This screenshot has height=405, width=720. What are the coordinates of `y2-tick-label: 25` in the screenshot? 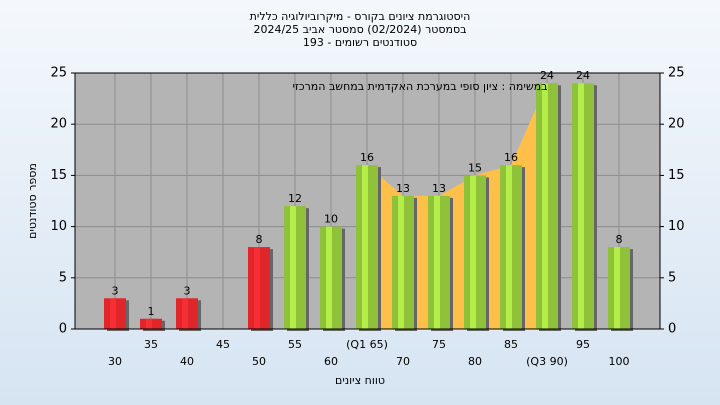 It's located at (676, 73).